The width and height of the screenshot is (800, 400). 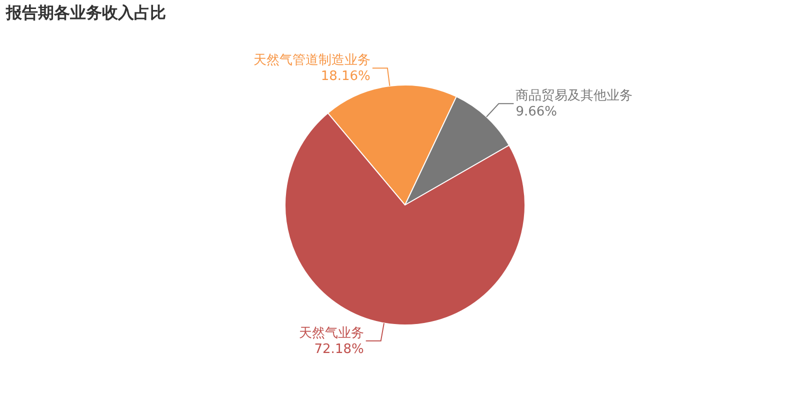 I want to click on slice-label: 商品贸易及其他业务, so click(x=574, y=96).